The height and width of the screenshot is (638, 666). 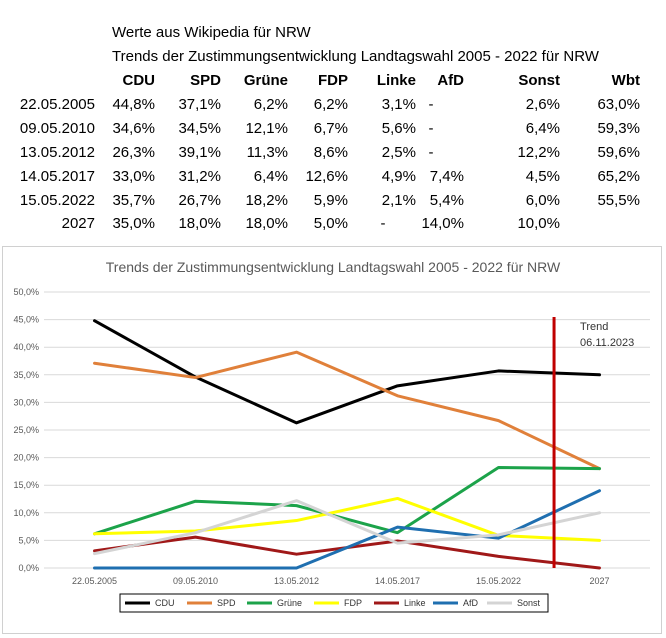 What do you see at coordinates (26, 402) in the screenshot?
I see `y-tick-label: 30,0%` at bounding box center [26, 402].